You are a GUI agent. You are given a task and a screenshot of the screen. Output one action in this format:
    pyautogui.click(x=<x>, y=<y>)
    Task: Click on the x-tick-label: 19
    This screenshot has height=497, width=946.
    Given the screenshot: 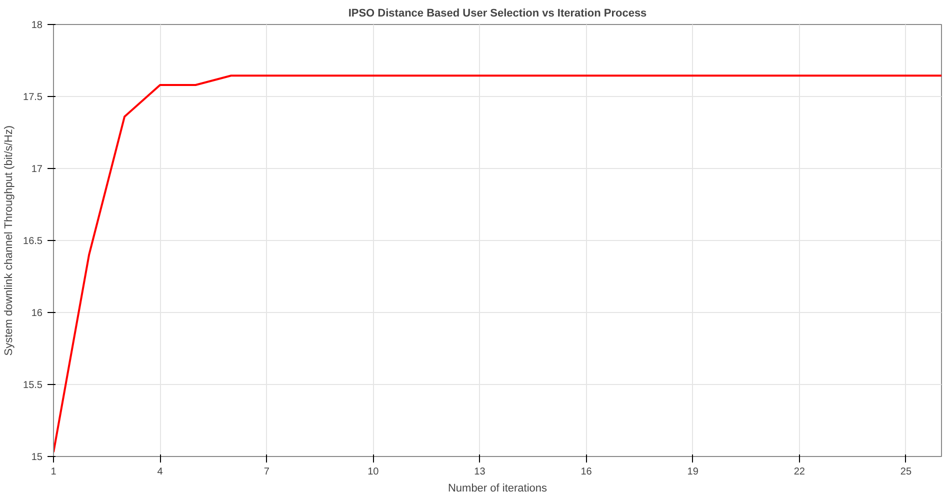 What is the action you would take?
    pyautogui.click(x=693, y=472)
    